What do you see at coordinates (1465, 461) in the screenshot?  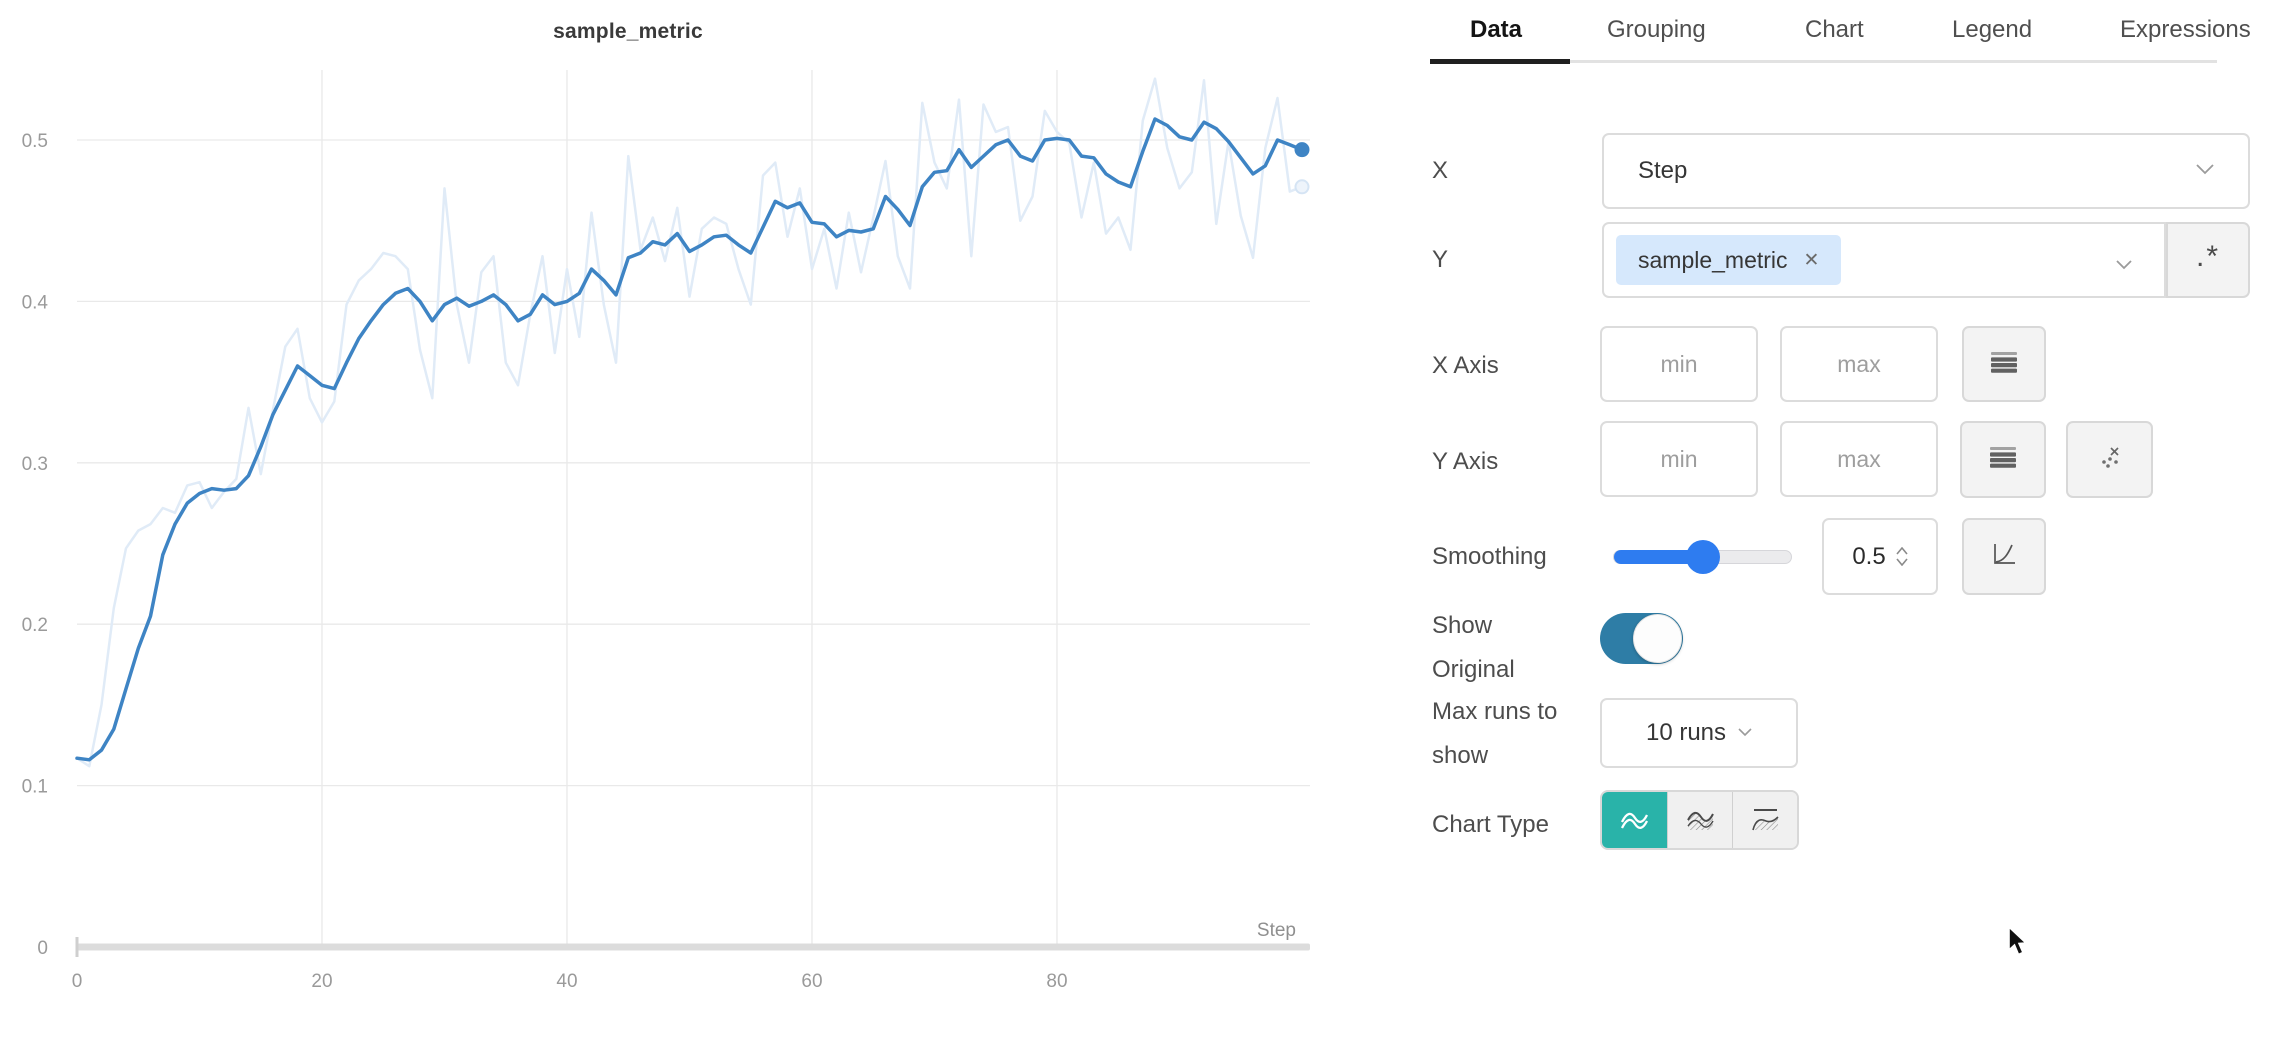 I see `y-axis-row-label: Y Axis` at bounding box center [1465, 461].